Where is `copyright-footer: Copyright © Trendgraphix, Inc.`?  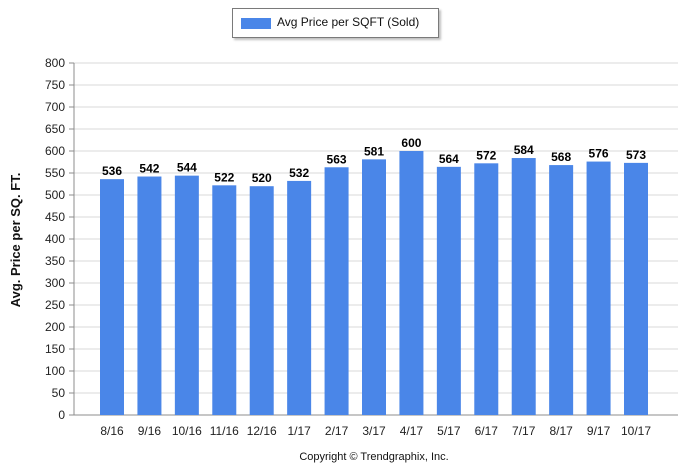
copyright-footer: Copyright © Trendgraphix, Inc. is located at coordinates (373, 457).